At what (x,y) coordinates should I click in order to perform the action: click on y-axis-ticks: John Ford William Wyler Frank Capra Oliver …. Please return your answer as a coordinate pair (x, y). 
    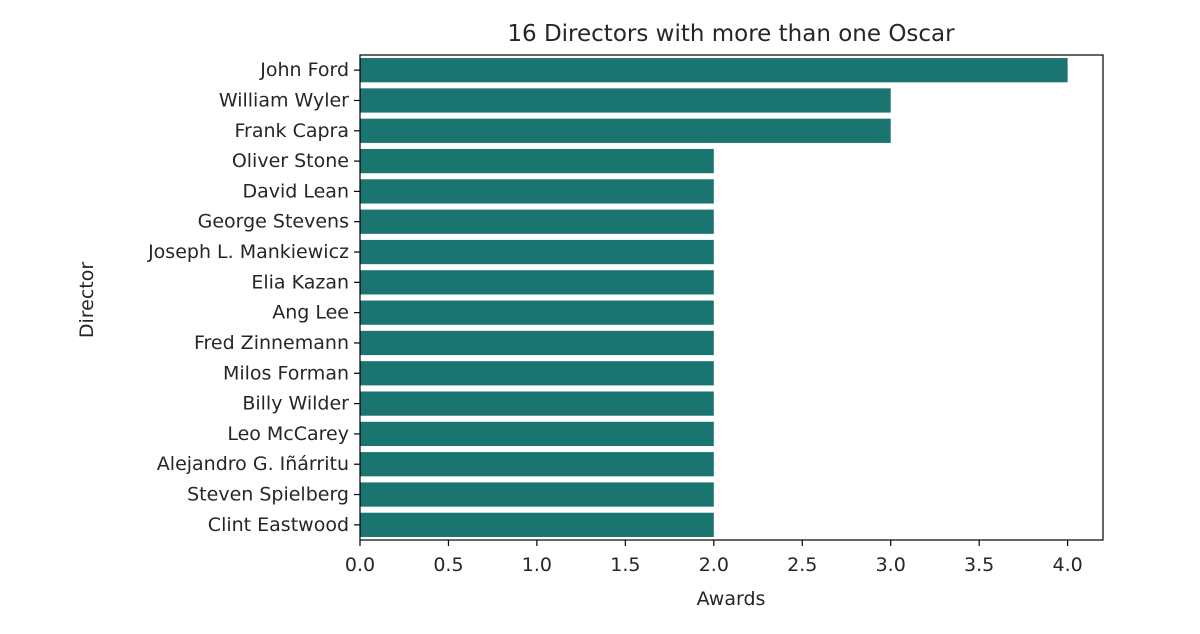
    Looking at the image, I should click on (253, 297).